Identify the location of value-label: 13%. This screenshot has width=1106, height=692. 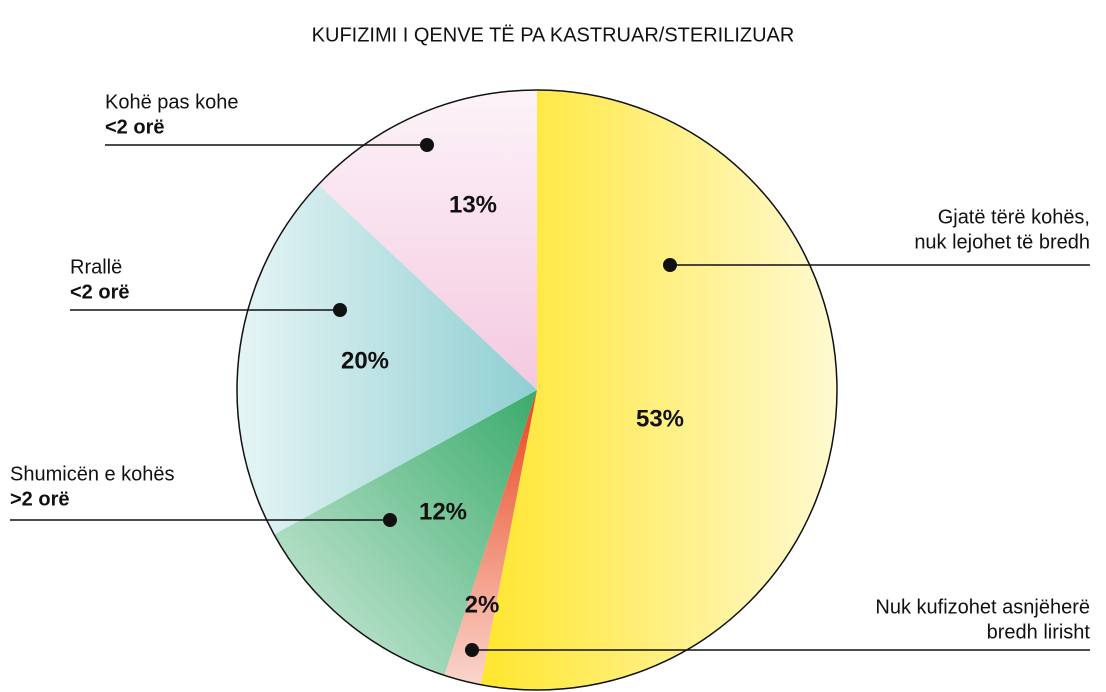
(473, 204).